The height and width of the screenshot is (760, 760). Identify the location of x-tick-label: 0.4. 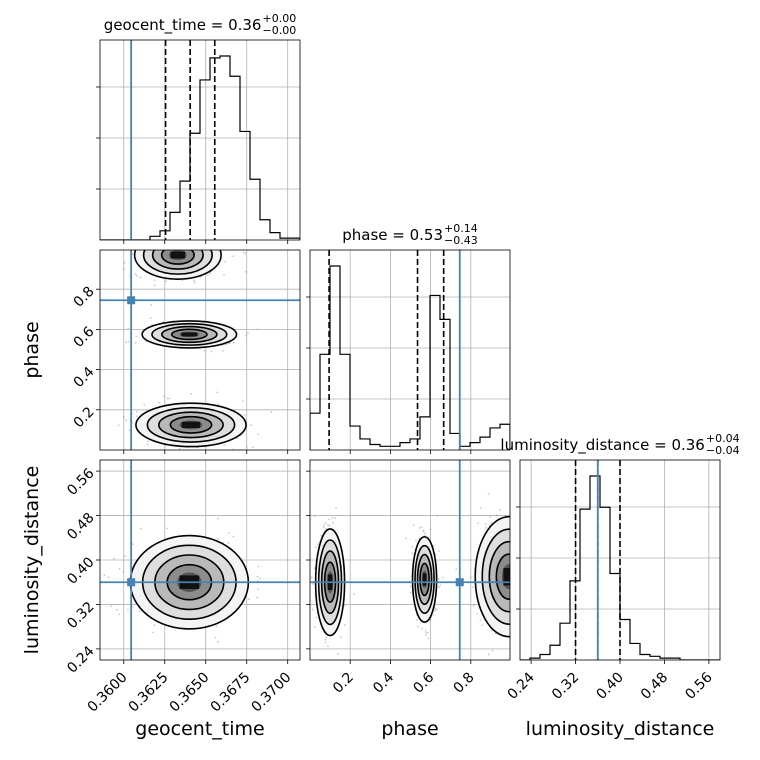
(383, 682).